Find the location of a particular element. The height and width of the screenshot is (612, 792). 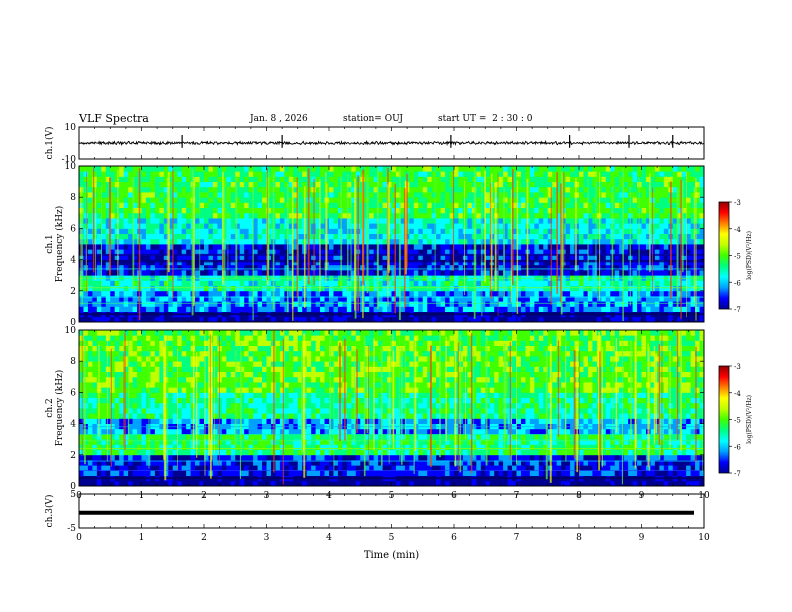

ch2-spectrogram-colorbar-tick-label: -7 is located at coordinates (737, 474).